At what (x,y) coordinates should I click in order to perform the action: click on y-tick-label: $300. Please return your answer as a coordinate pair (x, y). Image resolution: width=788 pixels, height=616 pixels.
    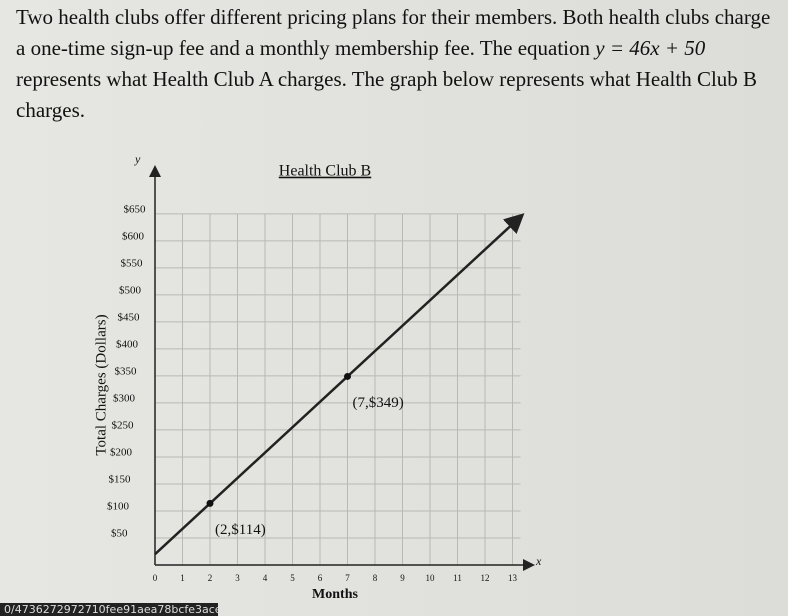
    Looking at the image, I should click on (124, 398).